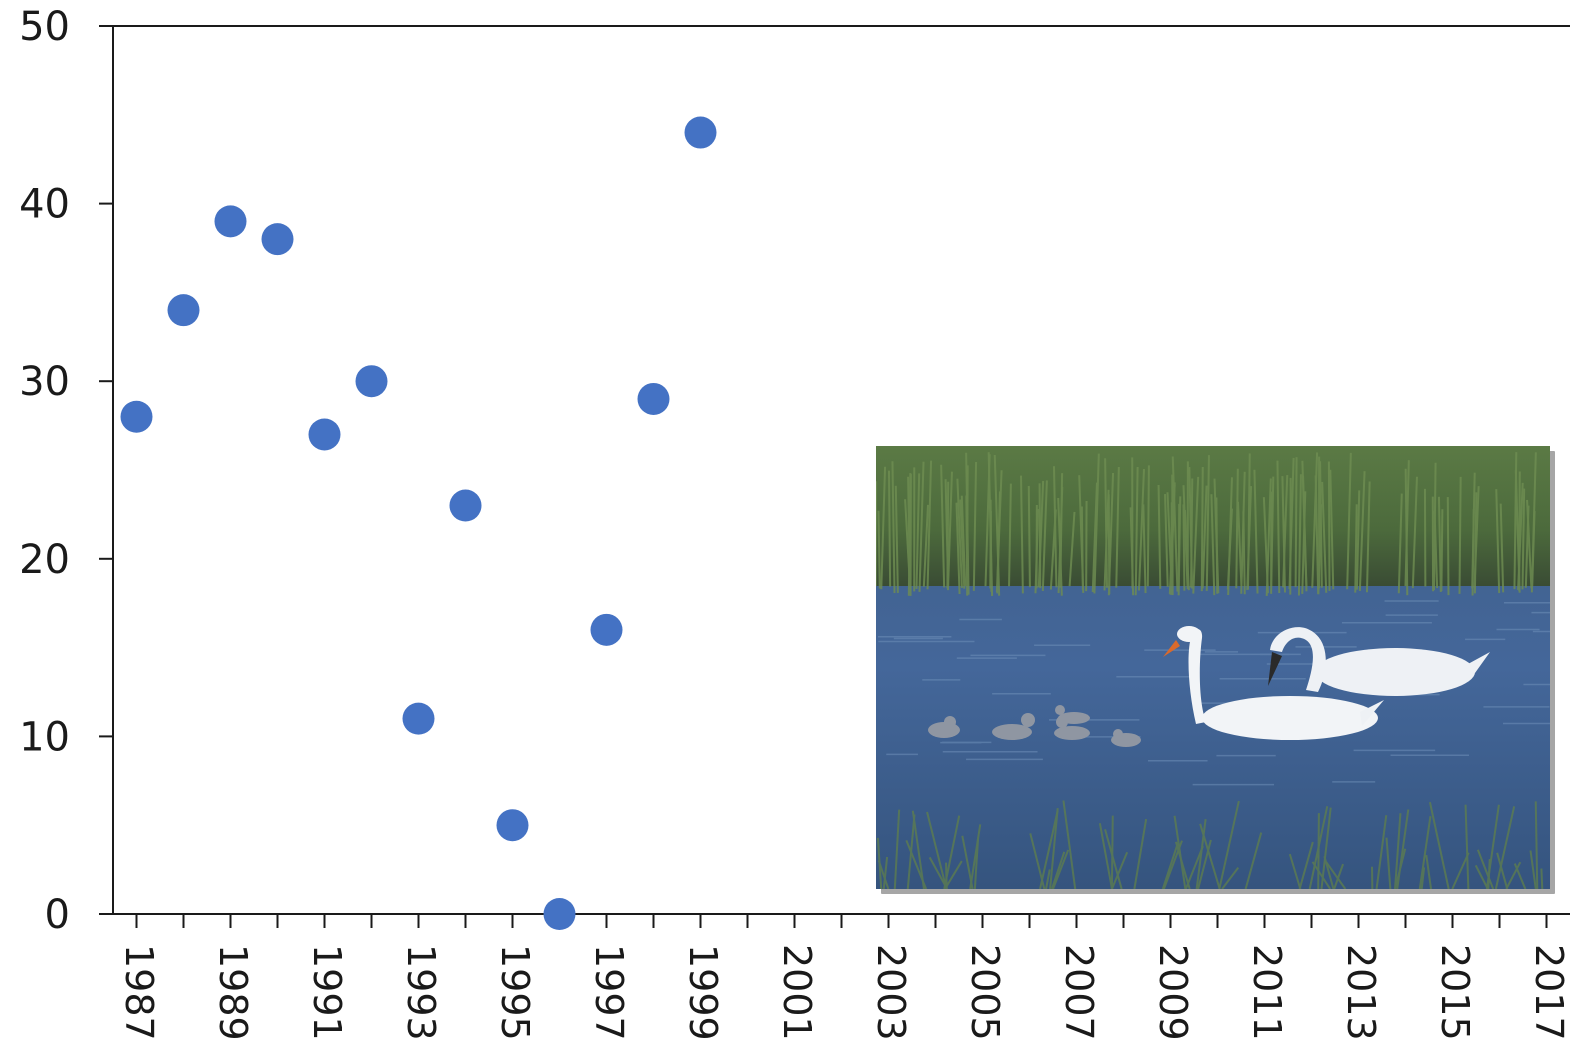 The image size is (1570, 1040). What do you see at coordinates (1173, 992) in the screenshot?
I see `x-tick-label: 2009` at bounding box center [1173, 992].